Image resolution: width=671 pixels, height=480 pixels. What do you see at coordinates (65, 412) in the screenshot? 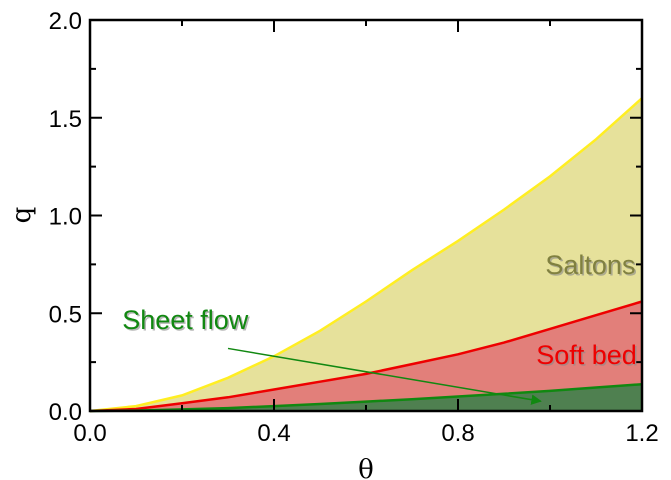
I see `y-tick-label: 0.0` at bounding box center [65, 412].